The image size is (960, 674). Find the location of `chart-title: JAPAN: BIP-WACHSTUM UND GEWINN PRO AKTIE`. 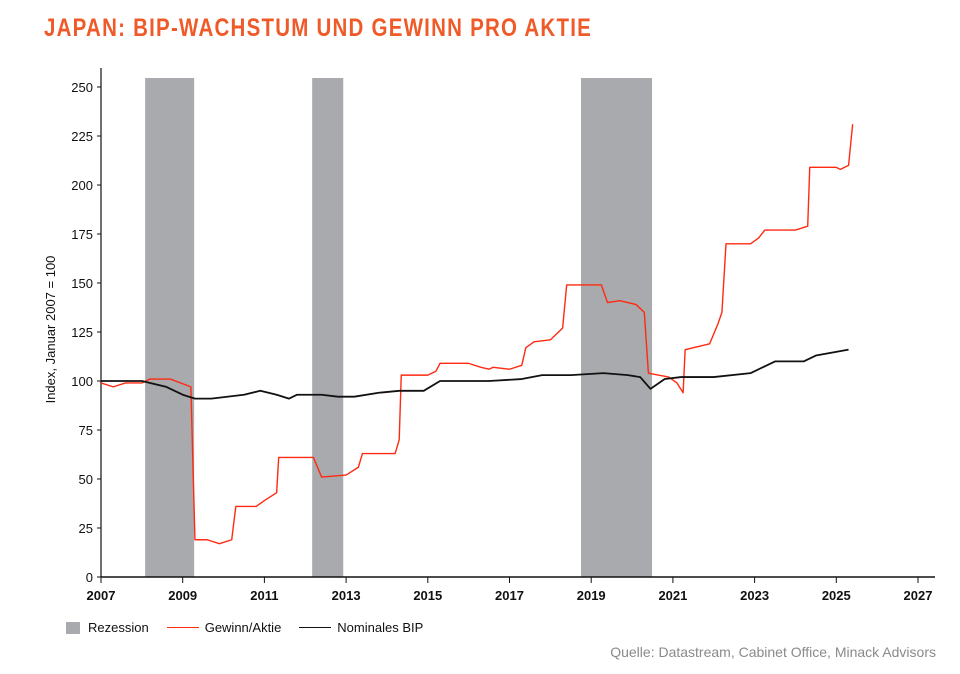

chart-title: JAPAN: BIP-WACHSTUM UND GEWINN PRO AKTIE is located at coordinates (318, 28).